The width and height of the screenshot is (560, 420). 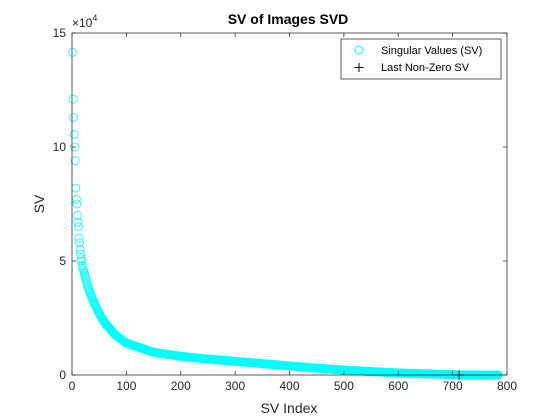 I want to click on x-tick-label: 400, so click(x=289, y=386).